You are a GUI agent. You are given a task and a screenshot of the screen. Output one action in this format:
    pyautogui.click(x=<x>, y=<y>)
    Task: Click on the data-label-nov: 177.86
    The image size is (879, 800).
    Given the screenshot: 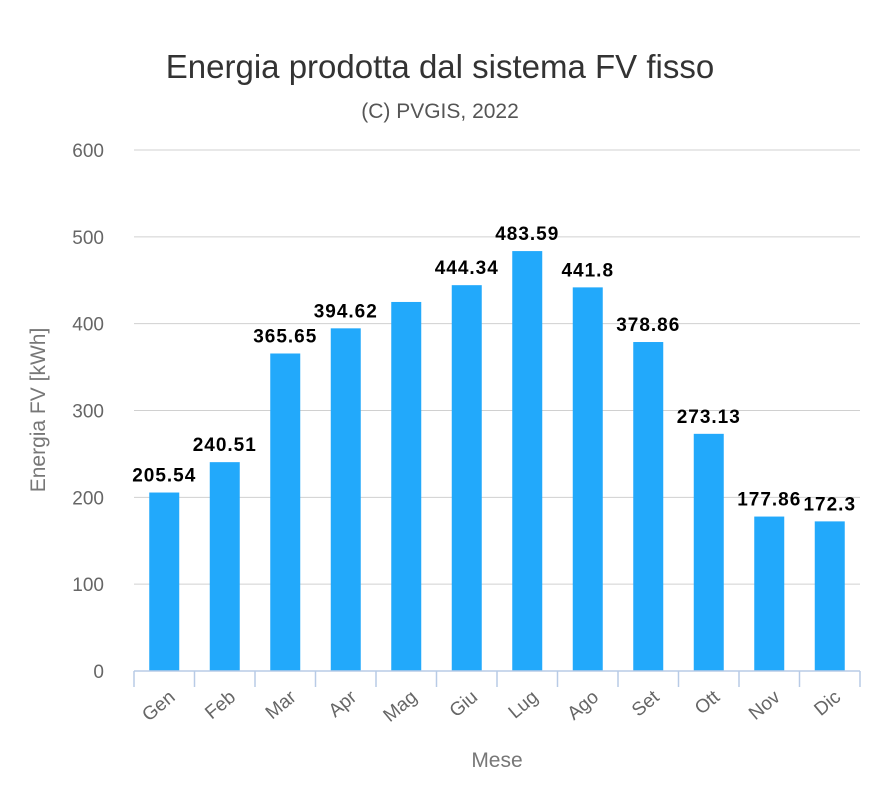 What is the action you would take?
    pyautogui.click(x=769, y=500)
    